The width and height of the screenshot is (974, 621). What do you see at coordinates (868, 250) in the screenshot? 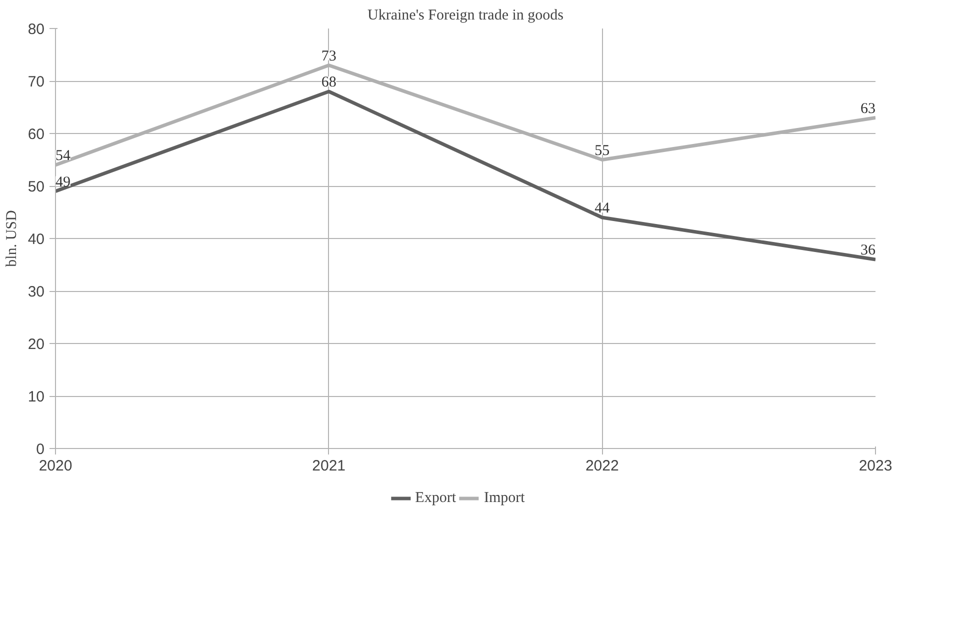
I see `data-label: 36` at bounding box center [868, 250].